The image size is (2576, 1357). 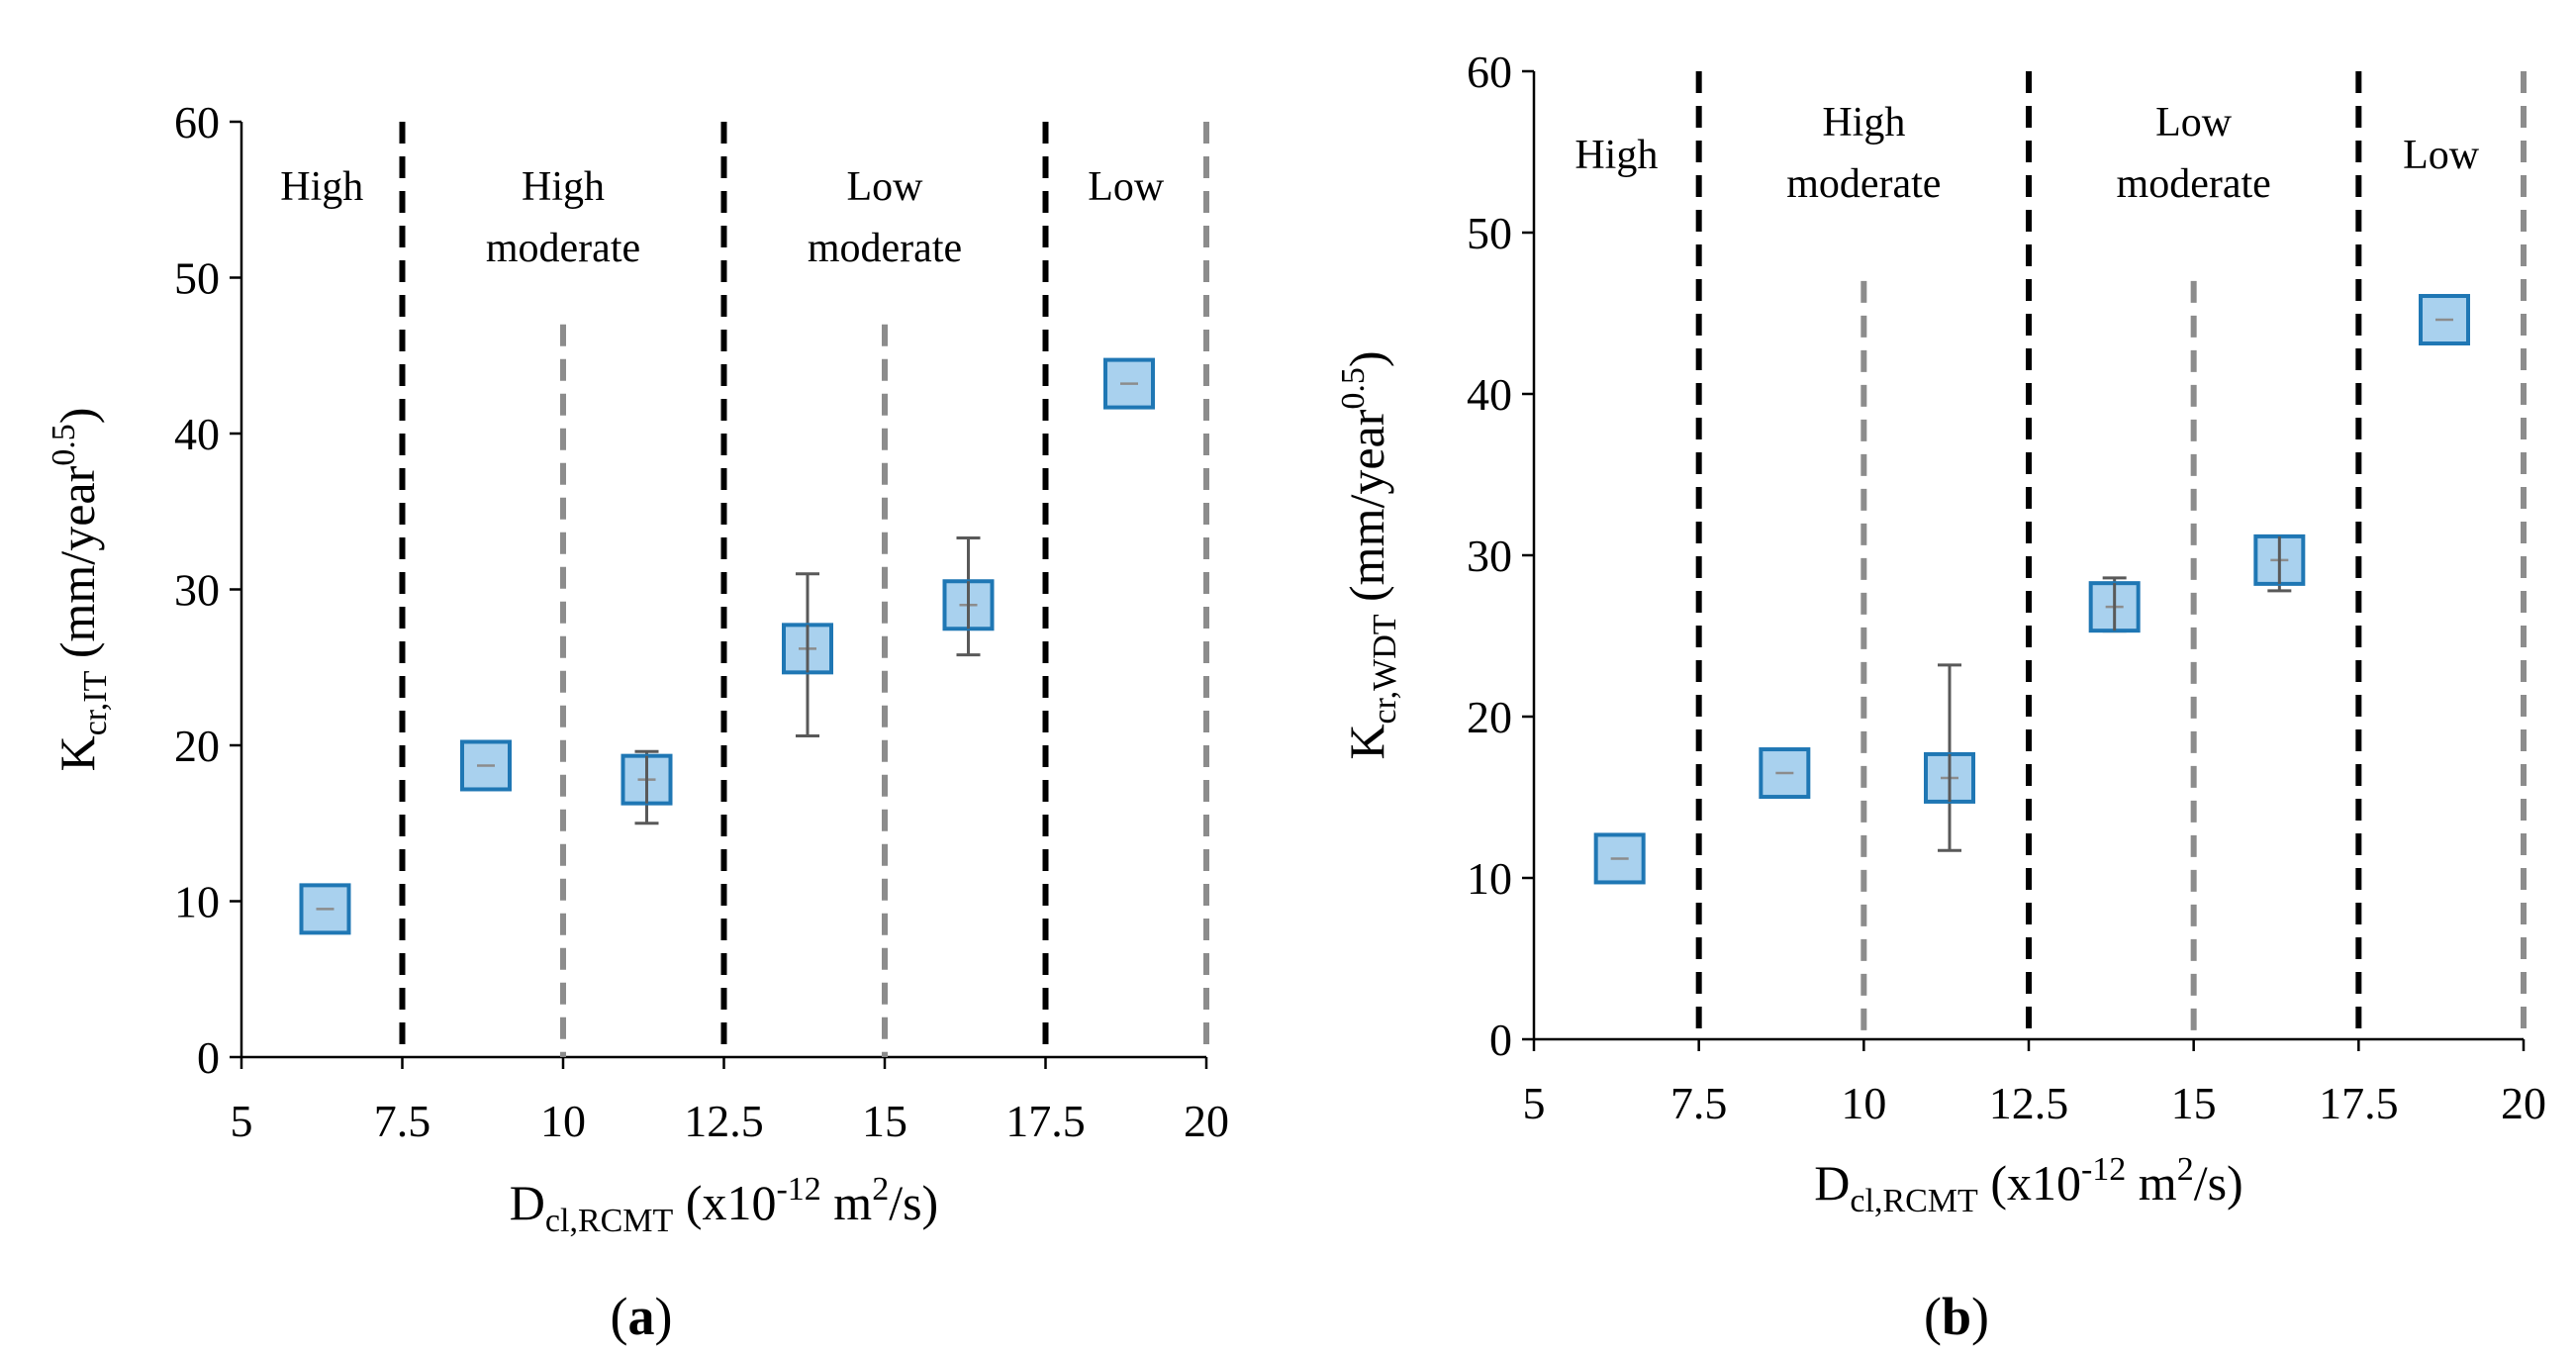 I want to click on panel-a-caption: (a), so click(x=642, y=1316).